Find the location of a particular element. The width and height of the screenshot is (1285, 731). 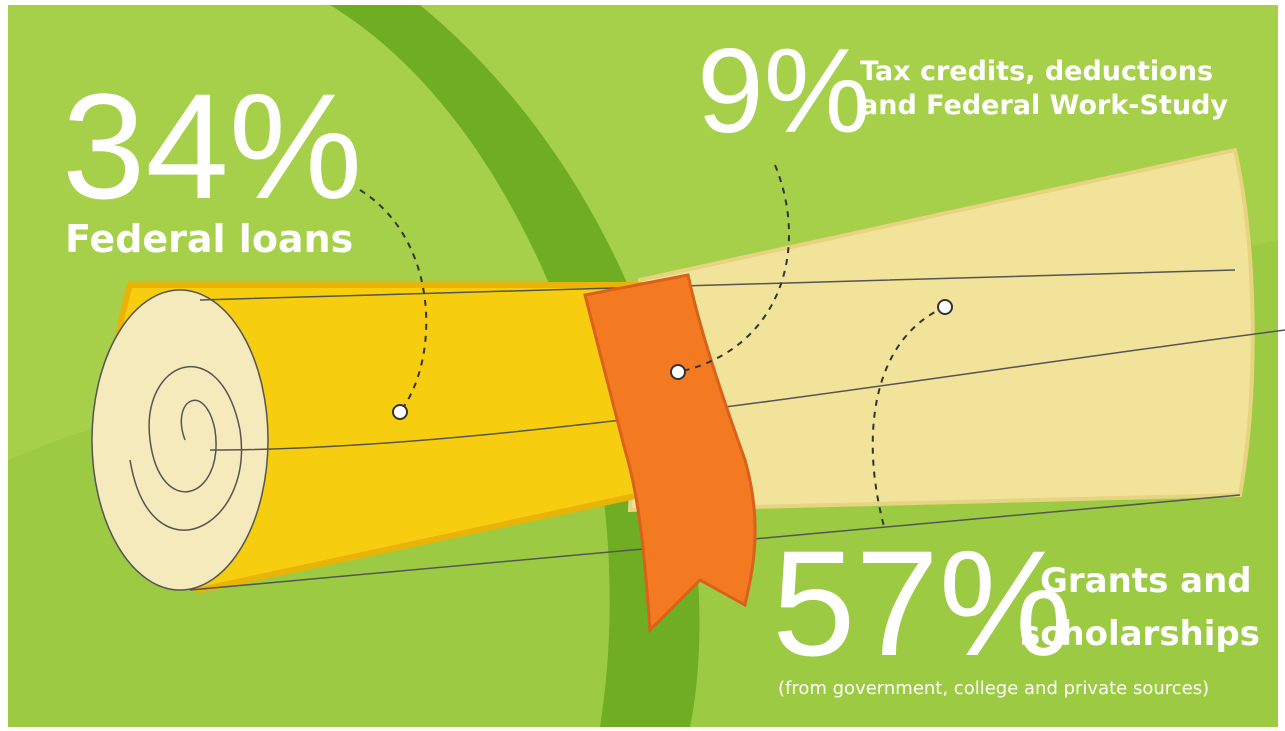

scroll-spiral is located at coordinates (186, 448).